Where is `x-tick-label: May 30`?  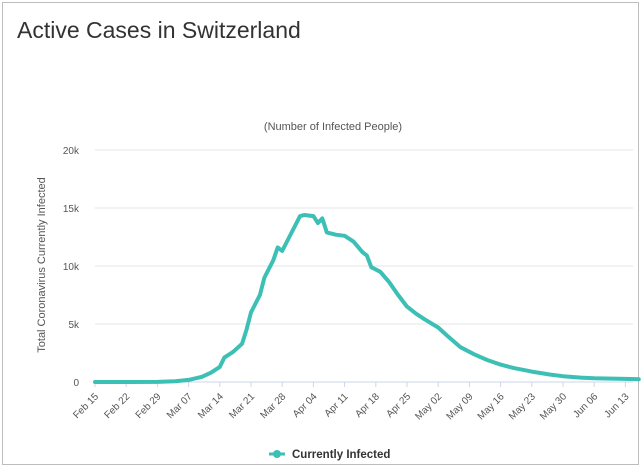 x-tick-label: May 30 is located at coordinates (553, 406).